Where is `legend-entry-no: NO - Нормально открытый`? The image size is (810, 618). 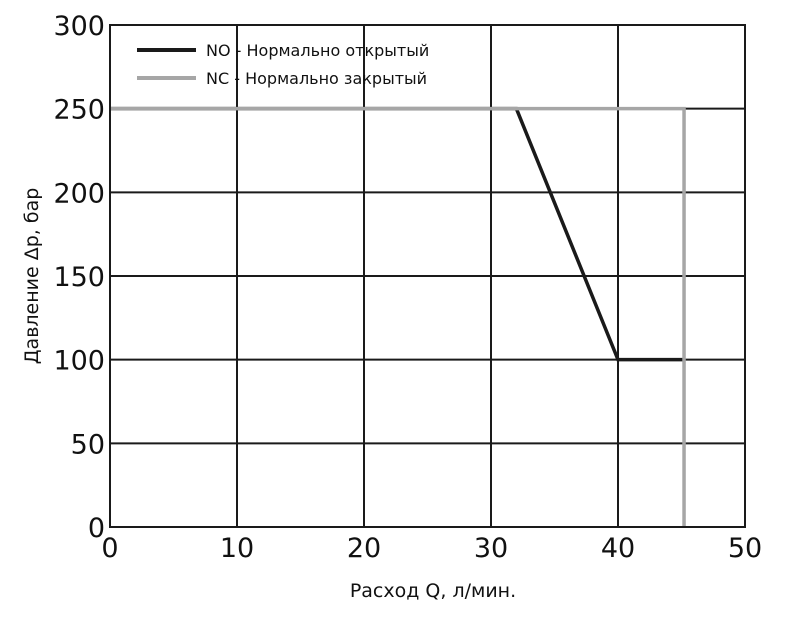 legend-entry-no: NO - Нормально открытый is located at coordinates (283, 50).